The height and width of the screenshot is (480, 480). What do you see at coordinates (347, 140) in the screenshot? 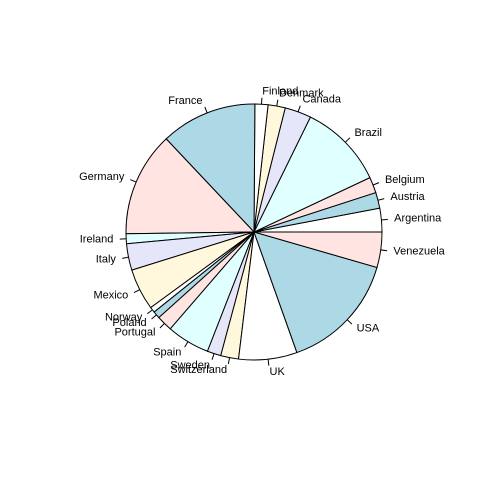
I see `label-tick-brazil` at bounding box center [347, 140].